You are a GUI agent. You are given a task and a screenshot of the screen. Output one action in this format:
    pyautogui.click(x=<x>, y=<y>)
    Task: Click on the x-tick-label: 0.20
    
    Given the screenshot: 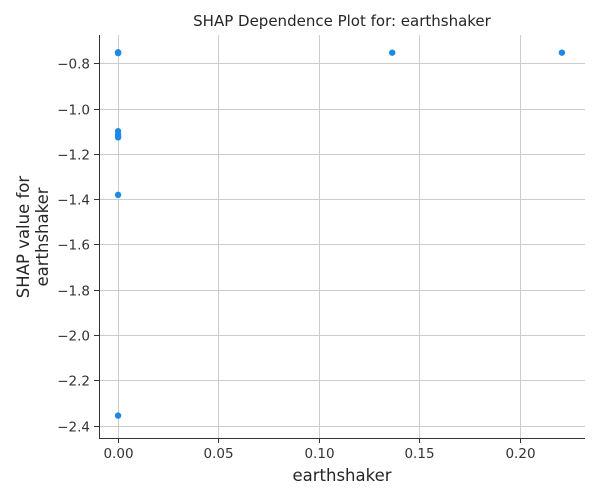 What is the action you would take?
    pyautogui.click(x=520, y=454)
    